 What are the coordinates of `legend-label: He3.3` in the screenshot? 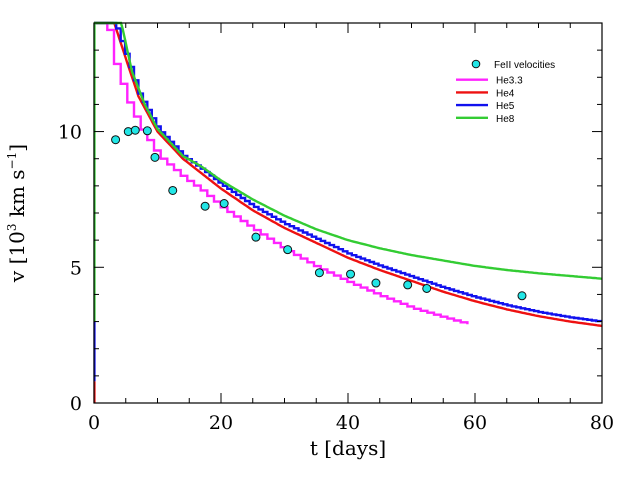 It's located at (509, 81).